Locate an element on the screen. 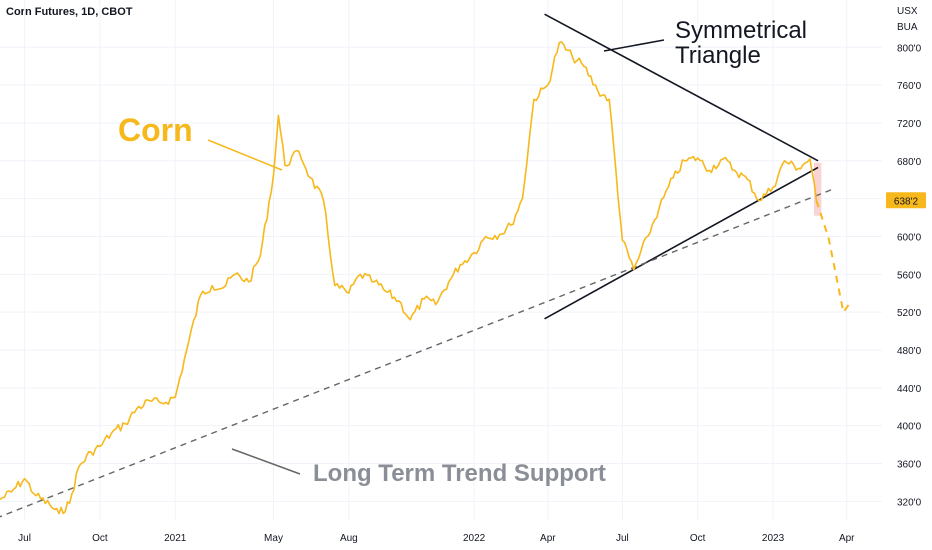  y-tick-label: 800'0 is located at coordinates (909, 48).